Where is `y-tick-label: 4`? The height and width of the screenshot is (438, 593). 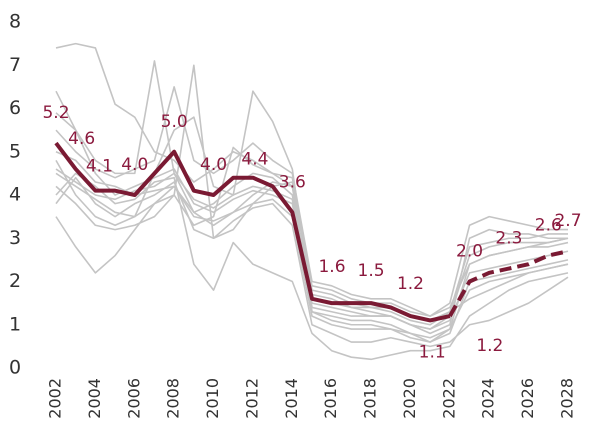
y-tick-label: 4 is located at coordinates (15, 195).